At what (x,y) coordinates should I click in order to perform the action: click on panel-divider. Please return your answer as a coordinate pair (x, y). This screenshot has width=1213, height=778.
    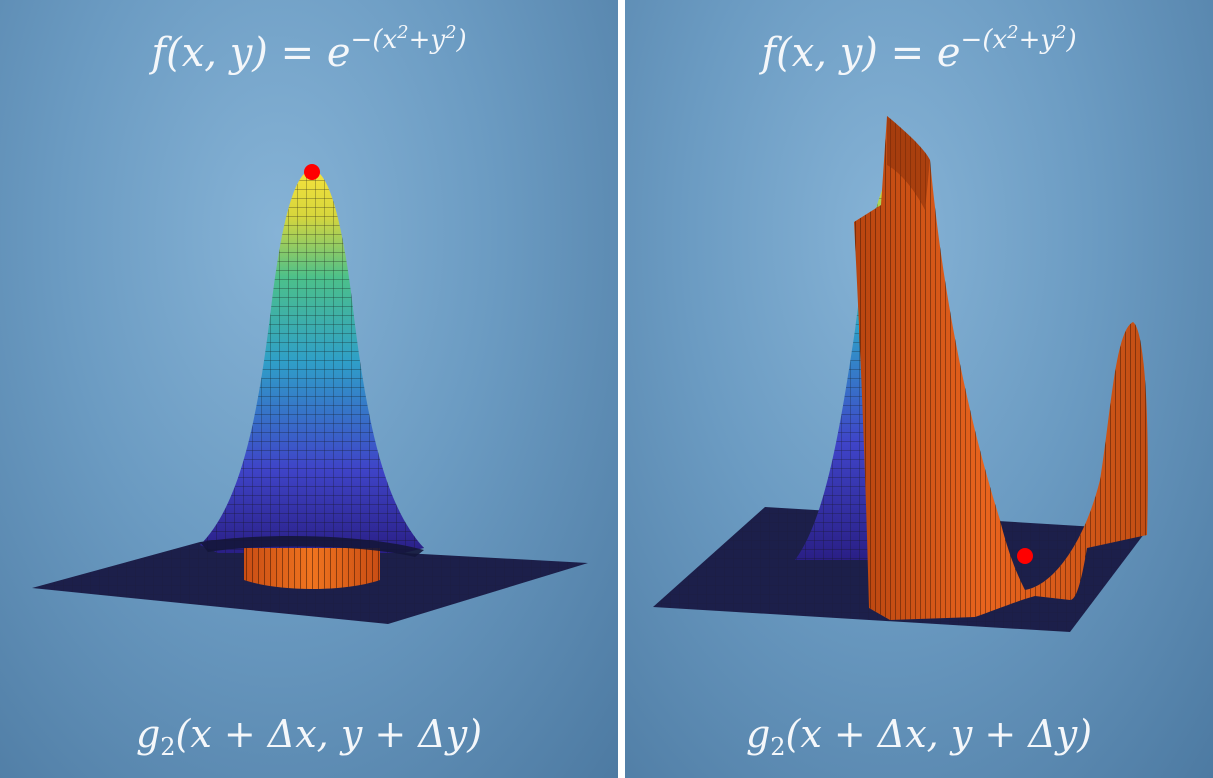
    Looking at the image, I should click on (621, 389).